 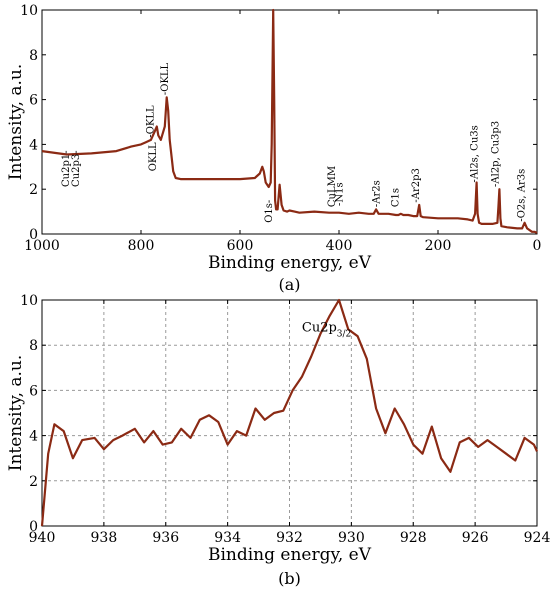 What do you see at coordinates (240, 246) in the screenshot?
I see `panel-a-x-tick-label: 600` at bounding box center [240, 246].